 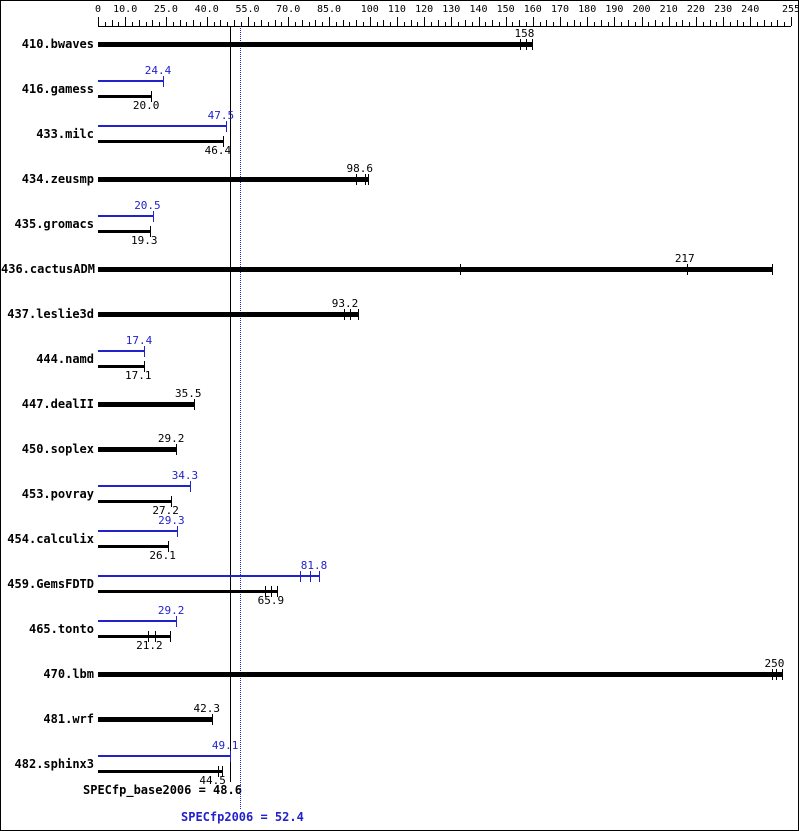 I want to click on base-value-label: 93.2, so click(x=345, y=303).